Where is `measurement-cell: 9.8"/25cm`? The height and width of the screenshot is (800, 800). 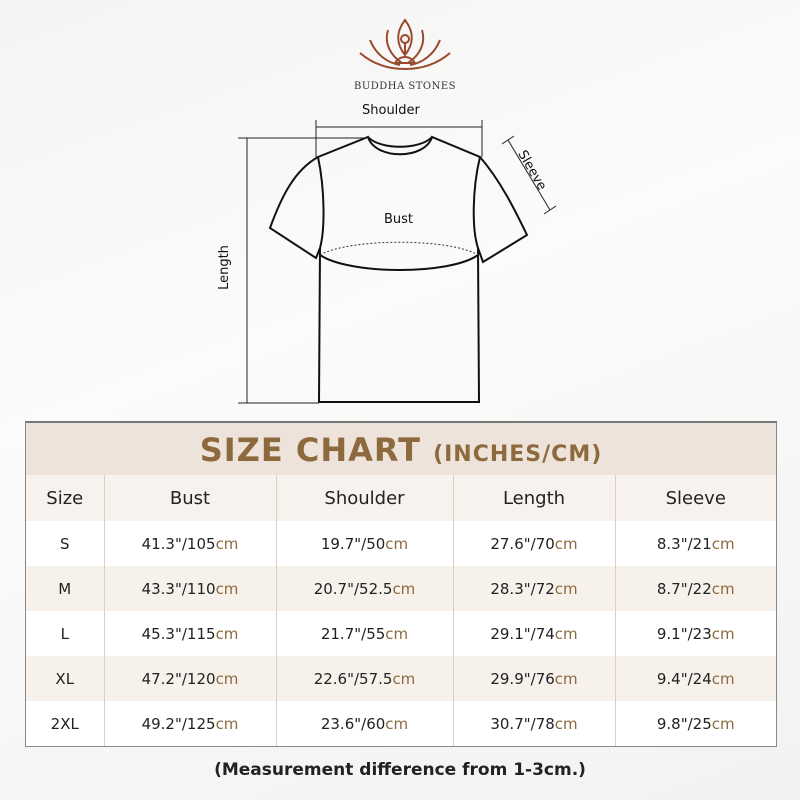 measurement-cell: 9.8"/25cm is located at coordinates (695, 723).